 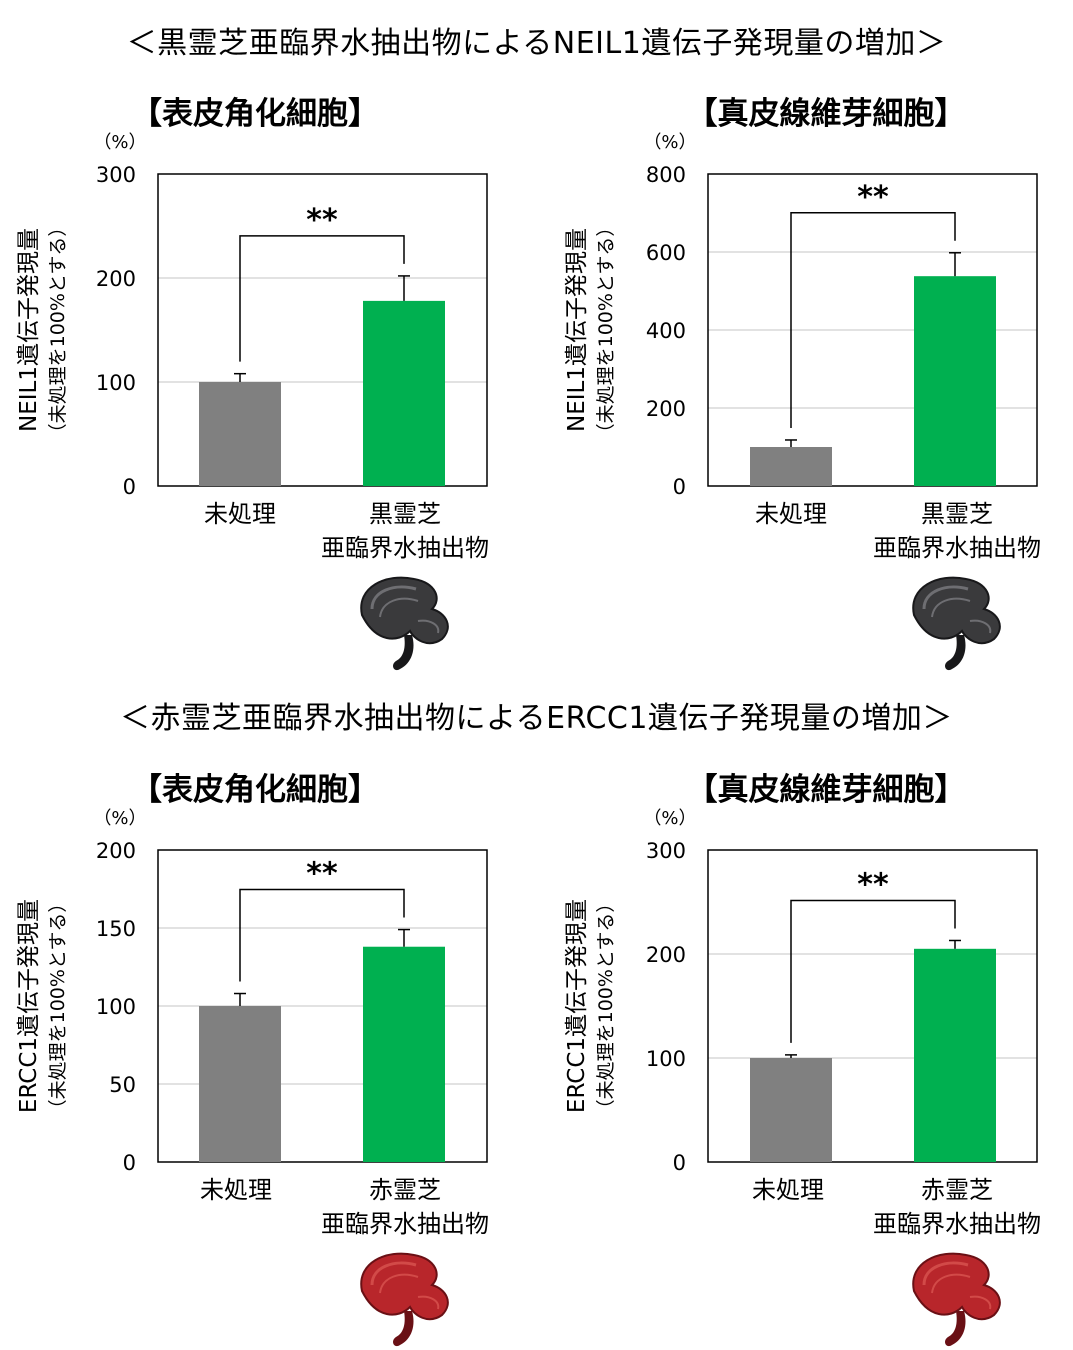 I want to click on y-tick-label: 50, so click(x=122, y=1085).